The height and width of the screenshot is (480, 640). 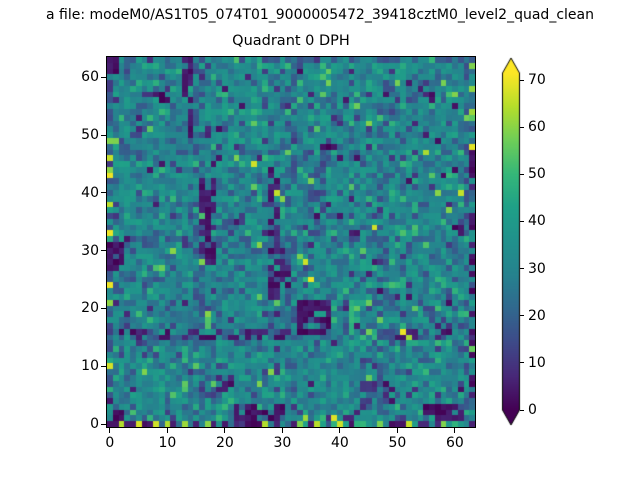 I want to click on colorbar-canvas, so click(x=512, y=242).